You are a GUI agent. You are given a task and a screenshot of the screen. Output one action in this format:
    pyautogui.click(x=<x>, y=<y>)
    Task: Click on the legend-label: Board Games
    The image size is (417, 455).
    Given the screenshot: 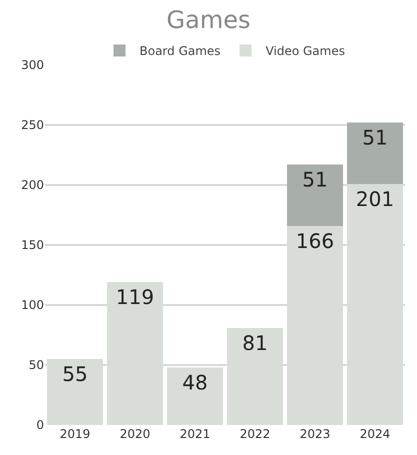 What is the action you would take?
    pyautogui.click(x=180, y=51)
    